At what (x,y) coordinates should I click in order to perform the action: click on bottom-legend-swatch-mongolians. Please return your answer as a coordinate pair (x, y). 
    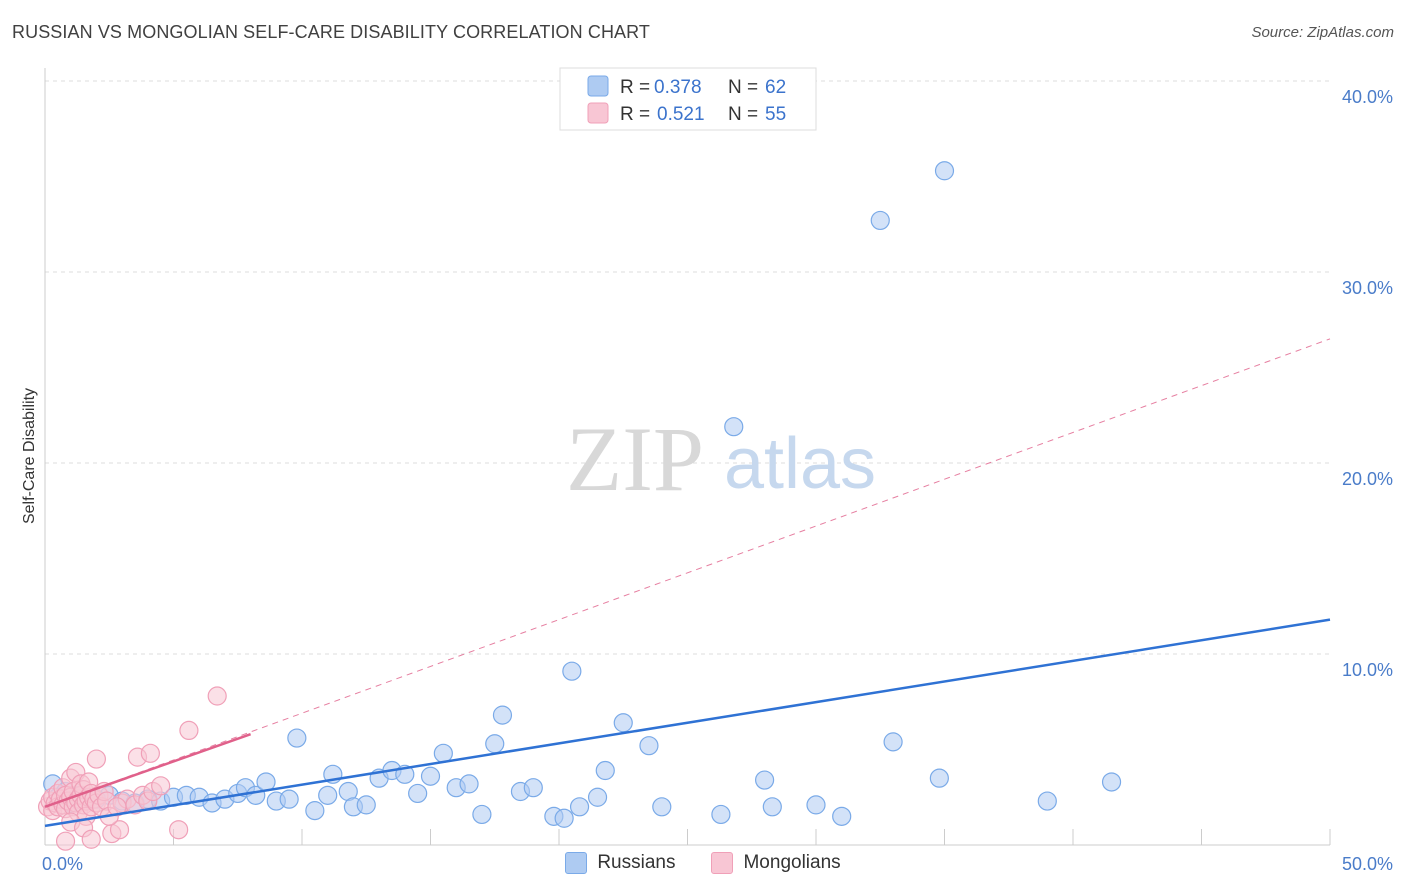
    Looking at the image, I should click on (722, 863).